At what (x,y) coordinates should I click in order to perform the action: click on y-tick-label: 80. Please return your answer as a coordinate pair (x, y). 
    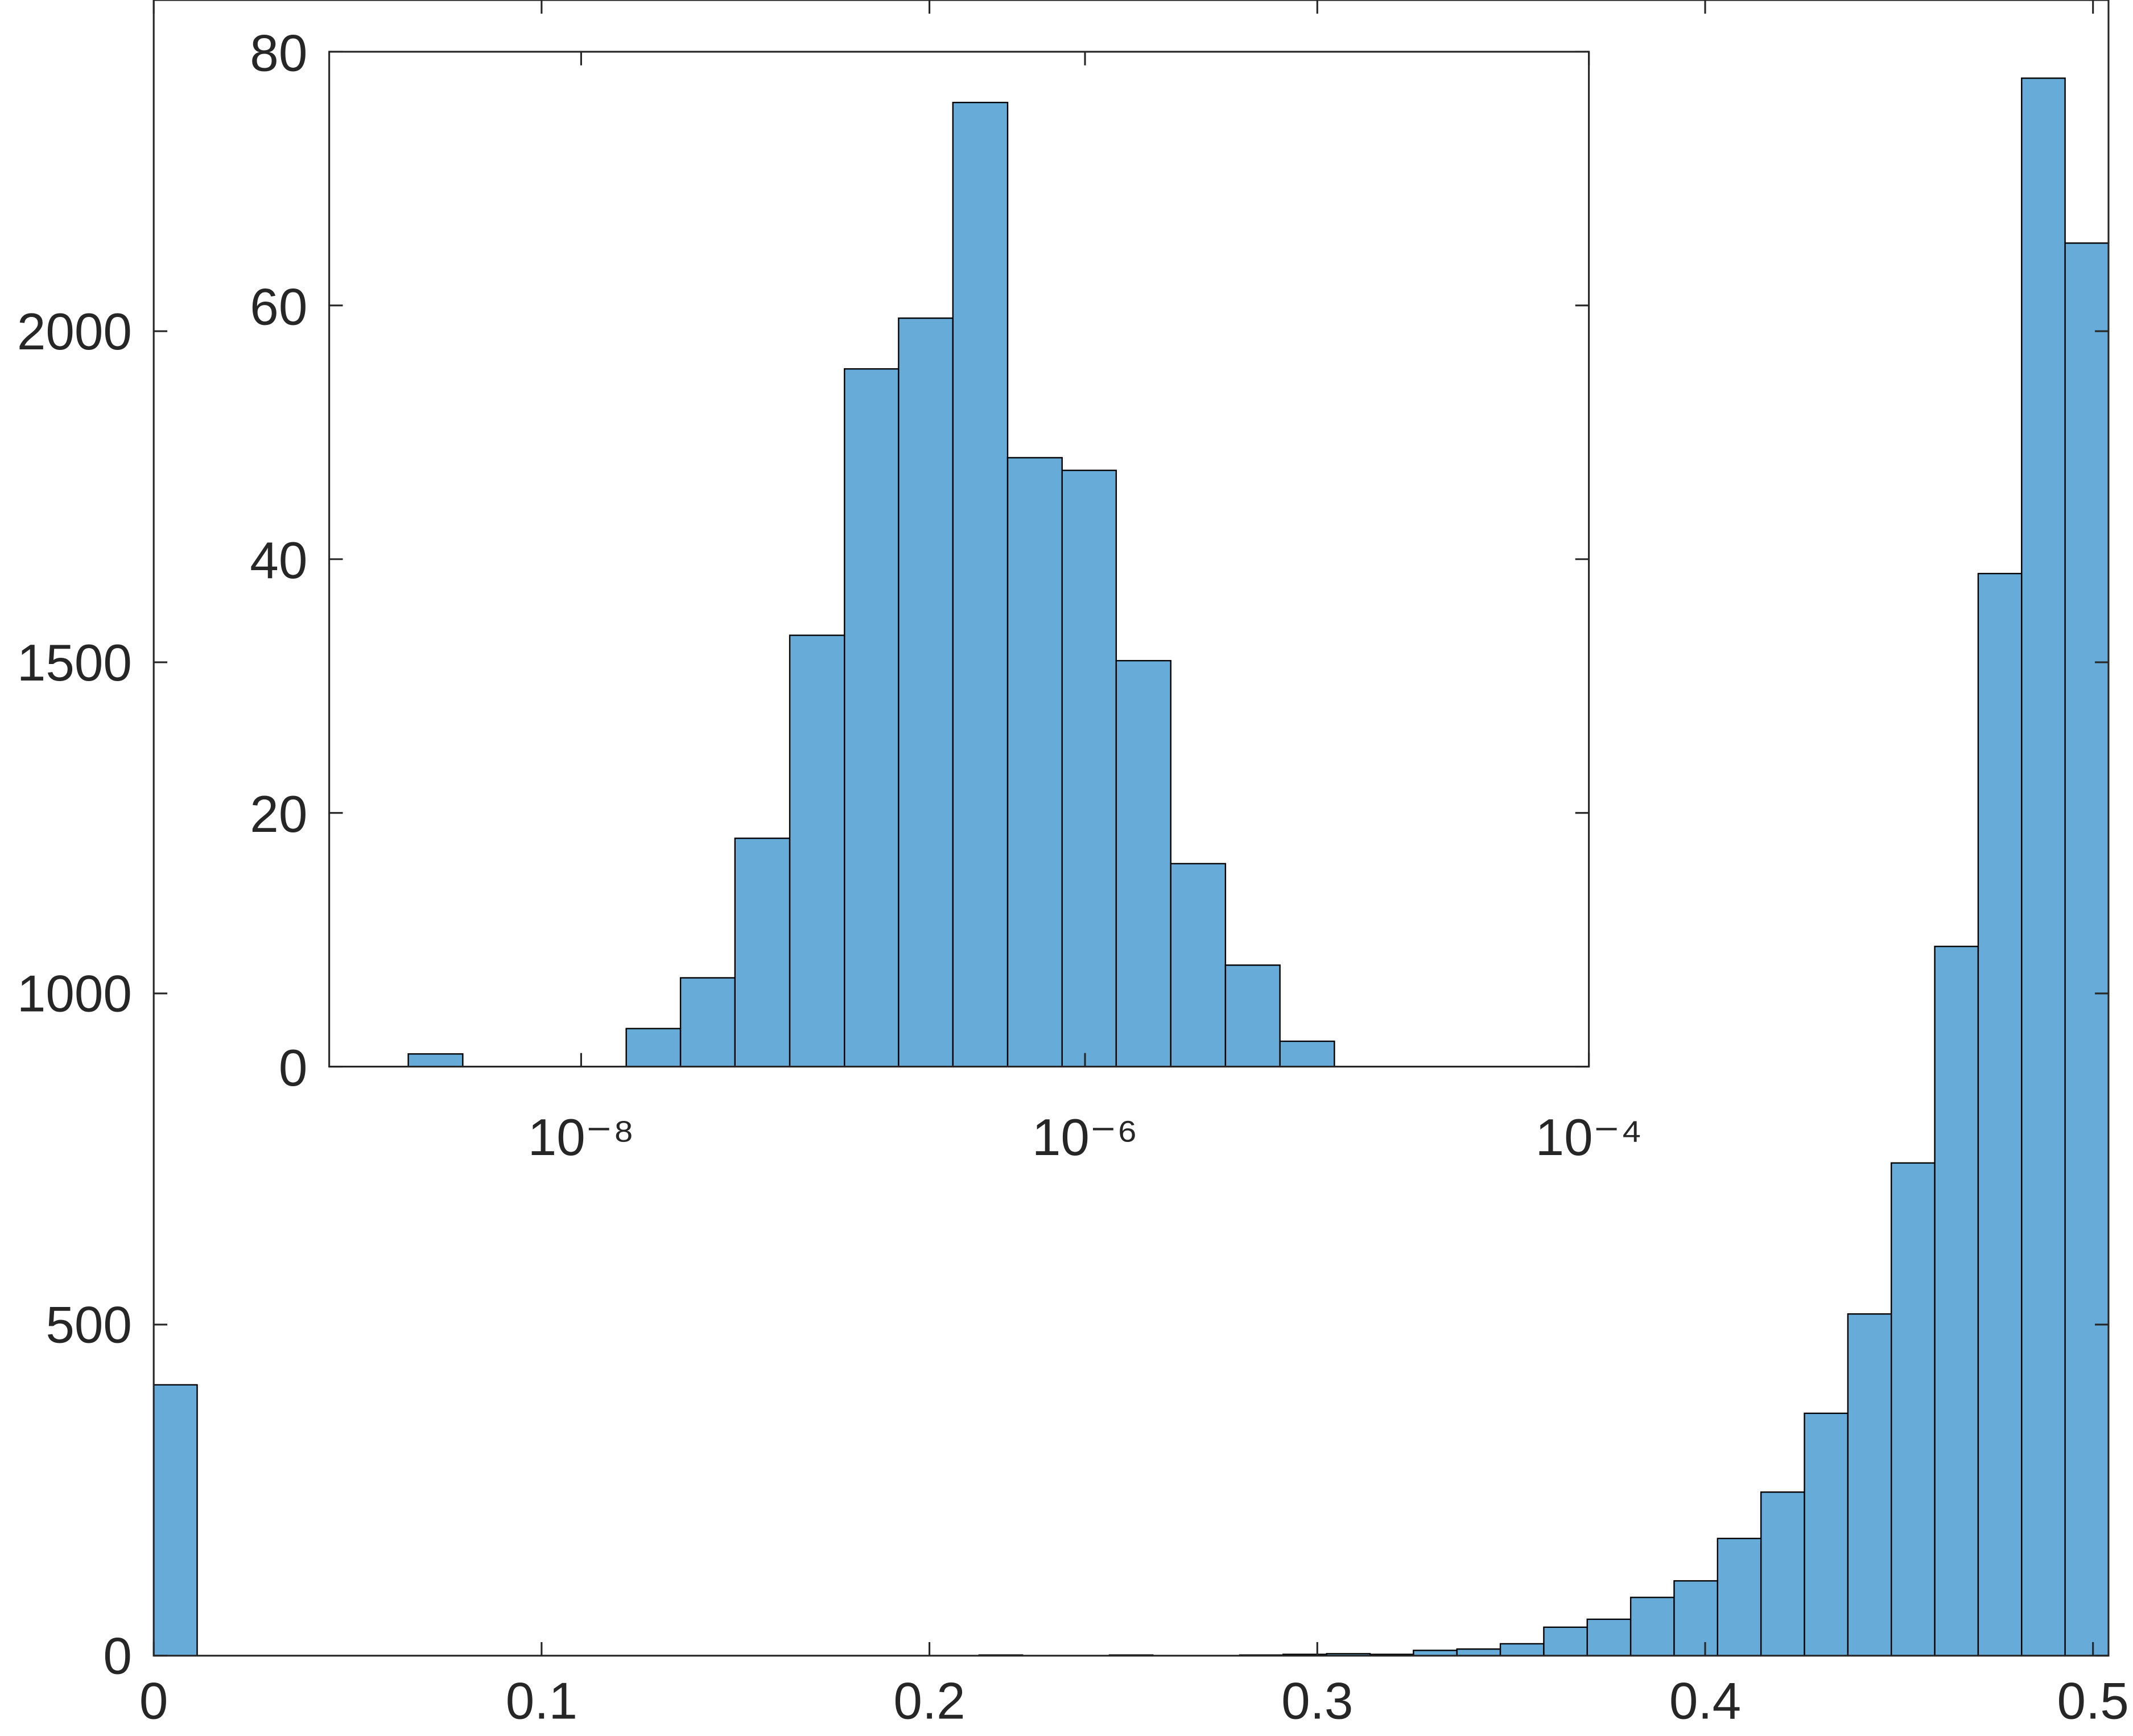
    Looking at the image, I should click on (278, 53).